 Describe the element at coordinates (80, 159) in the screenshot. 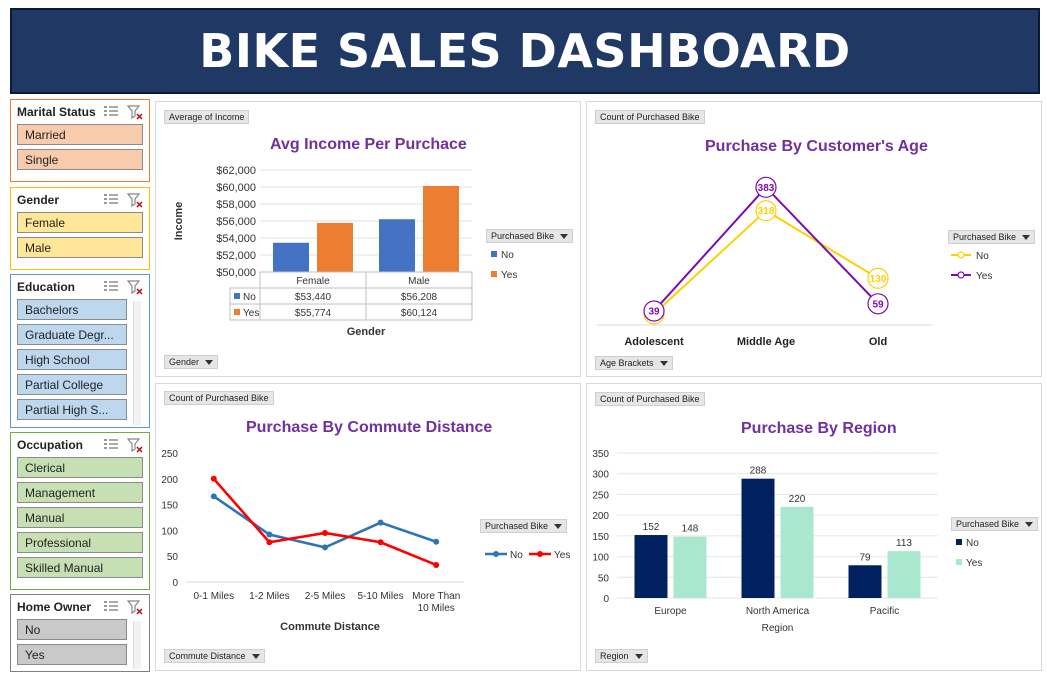

I see `slicer-item-single: Single` at that location.